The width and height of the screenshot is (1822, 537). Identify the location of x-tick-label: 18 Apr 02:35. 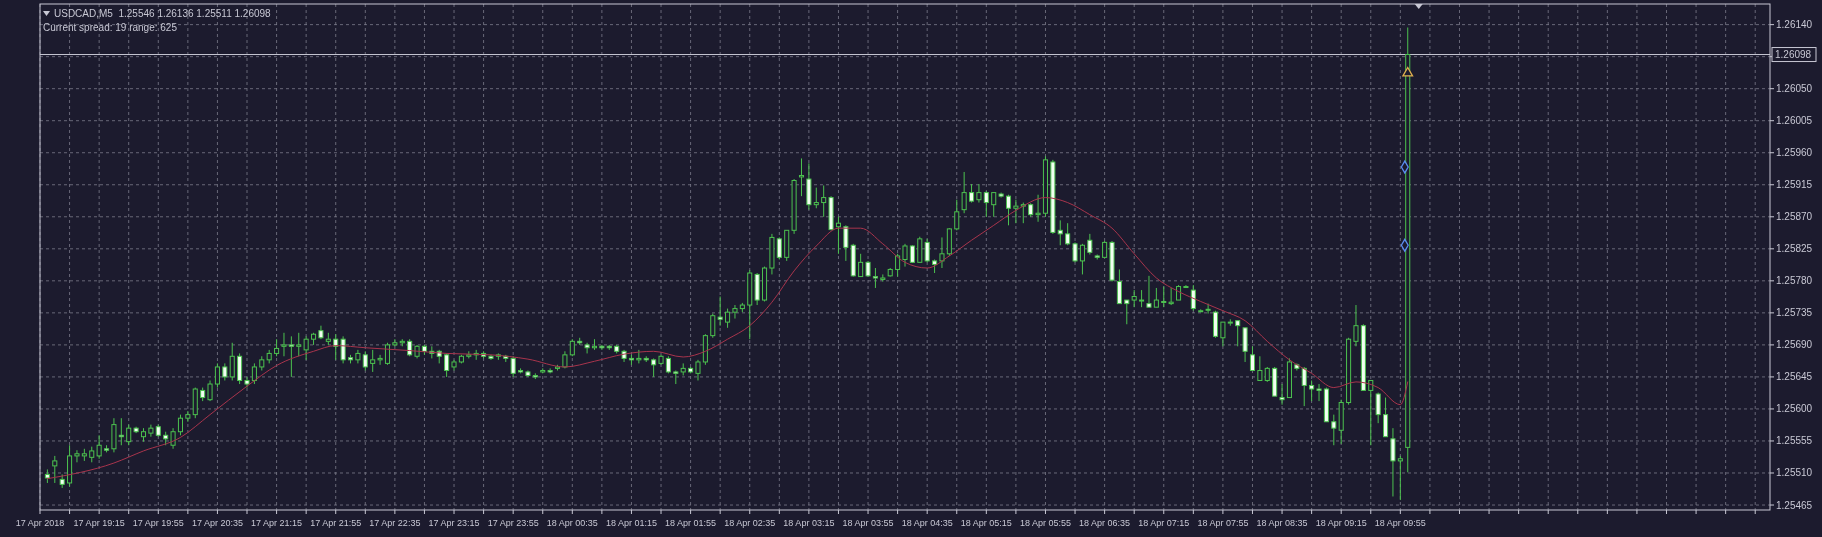
(750, 523).